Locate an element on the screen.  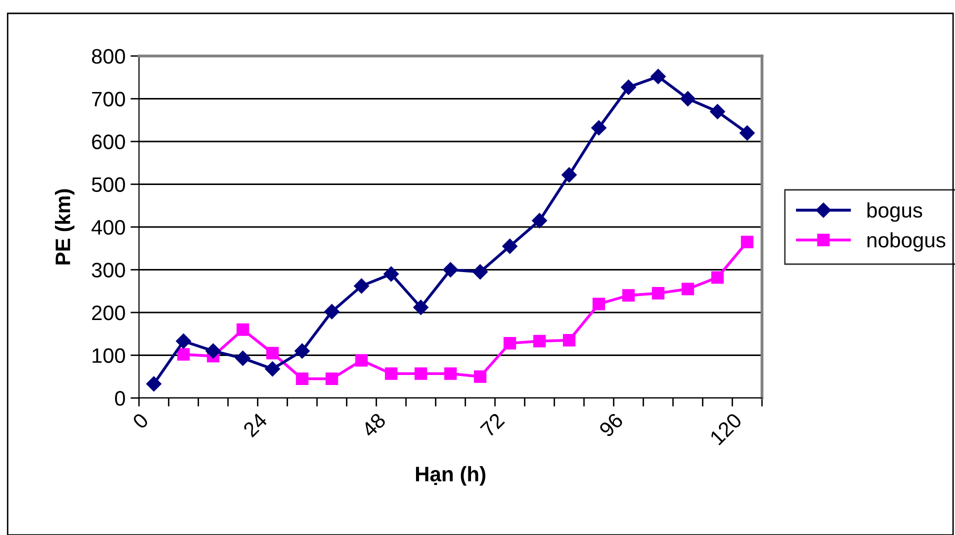
y-tick-label: 300 is located at coordinates (108, 270).